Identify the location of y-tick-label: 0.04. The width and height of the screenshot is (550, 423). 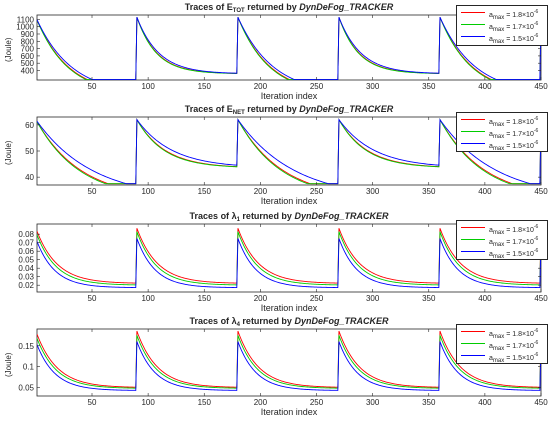
(26, 268).